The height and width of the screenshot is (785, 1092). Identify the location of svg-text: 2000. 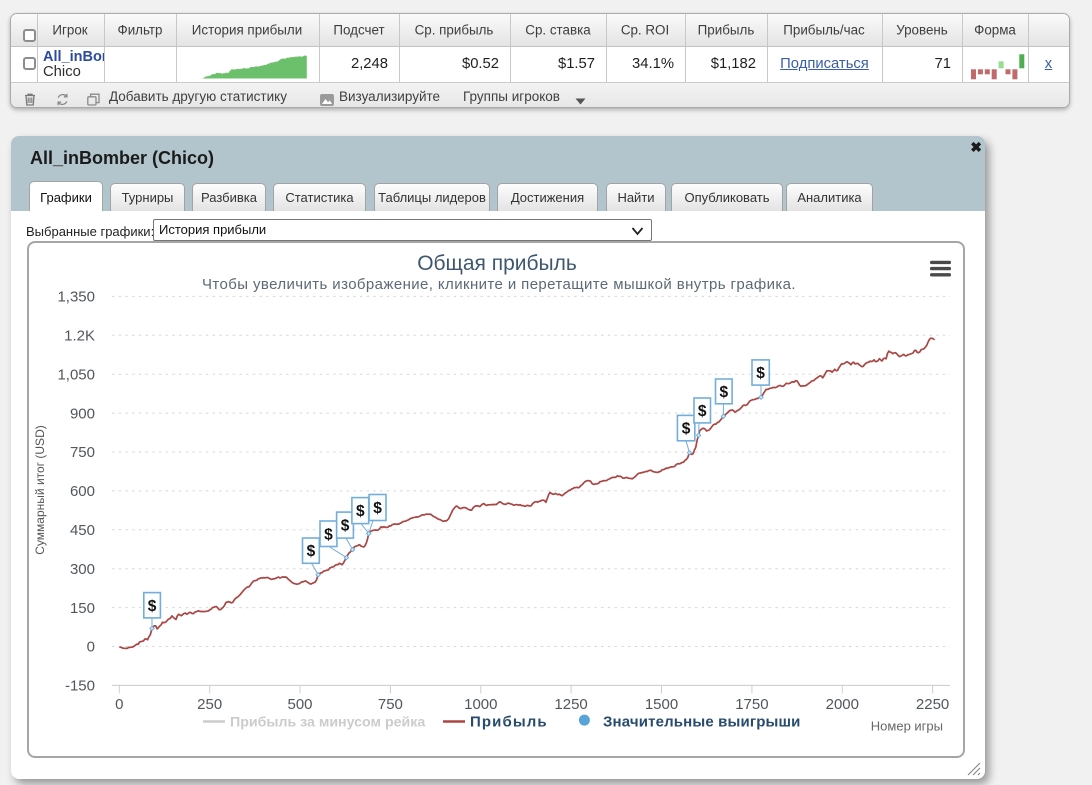
(842, 704).